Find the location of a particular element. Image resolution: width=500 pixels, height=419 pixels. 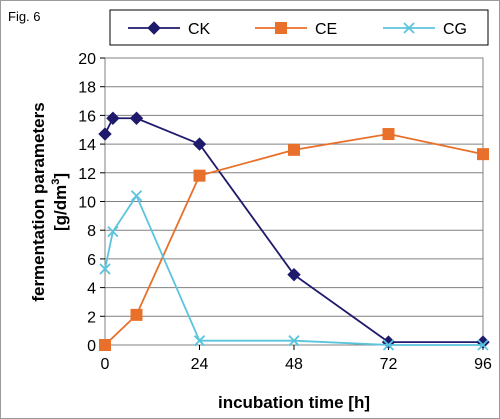

y-tick-label-10: 10 is located at coordinates (87, 203).